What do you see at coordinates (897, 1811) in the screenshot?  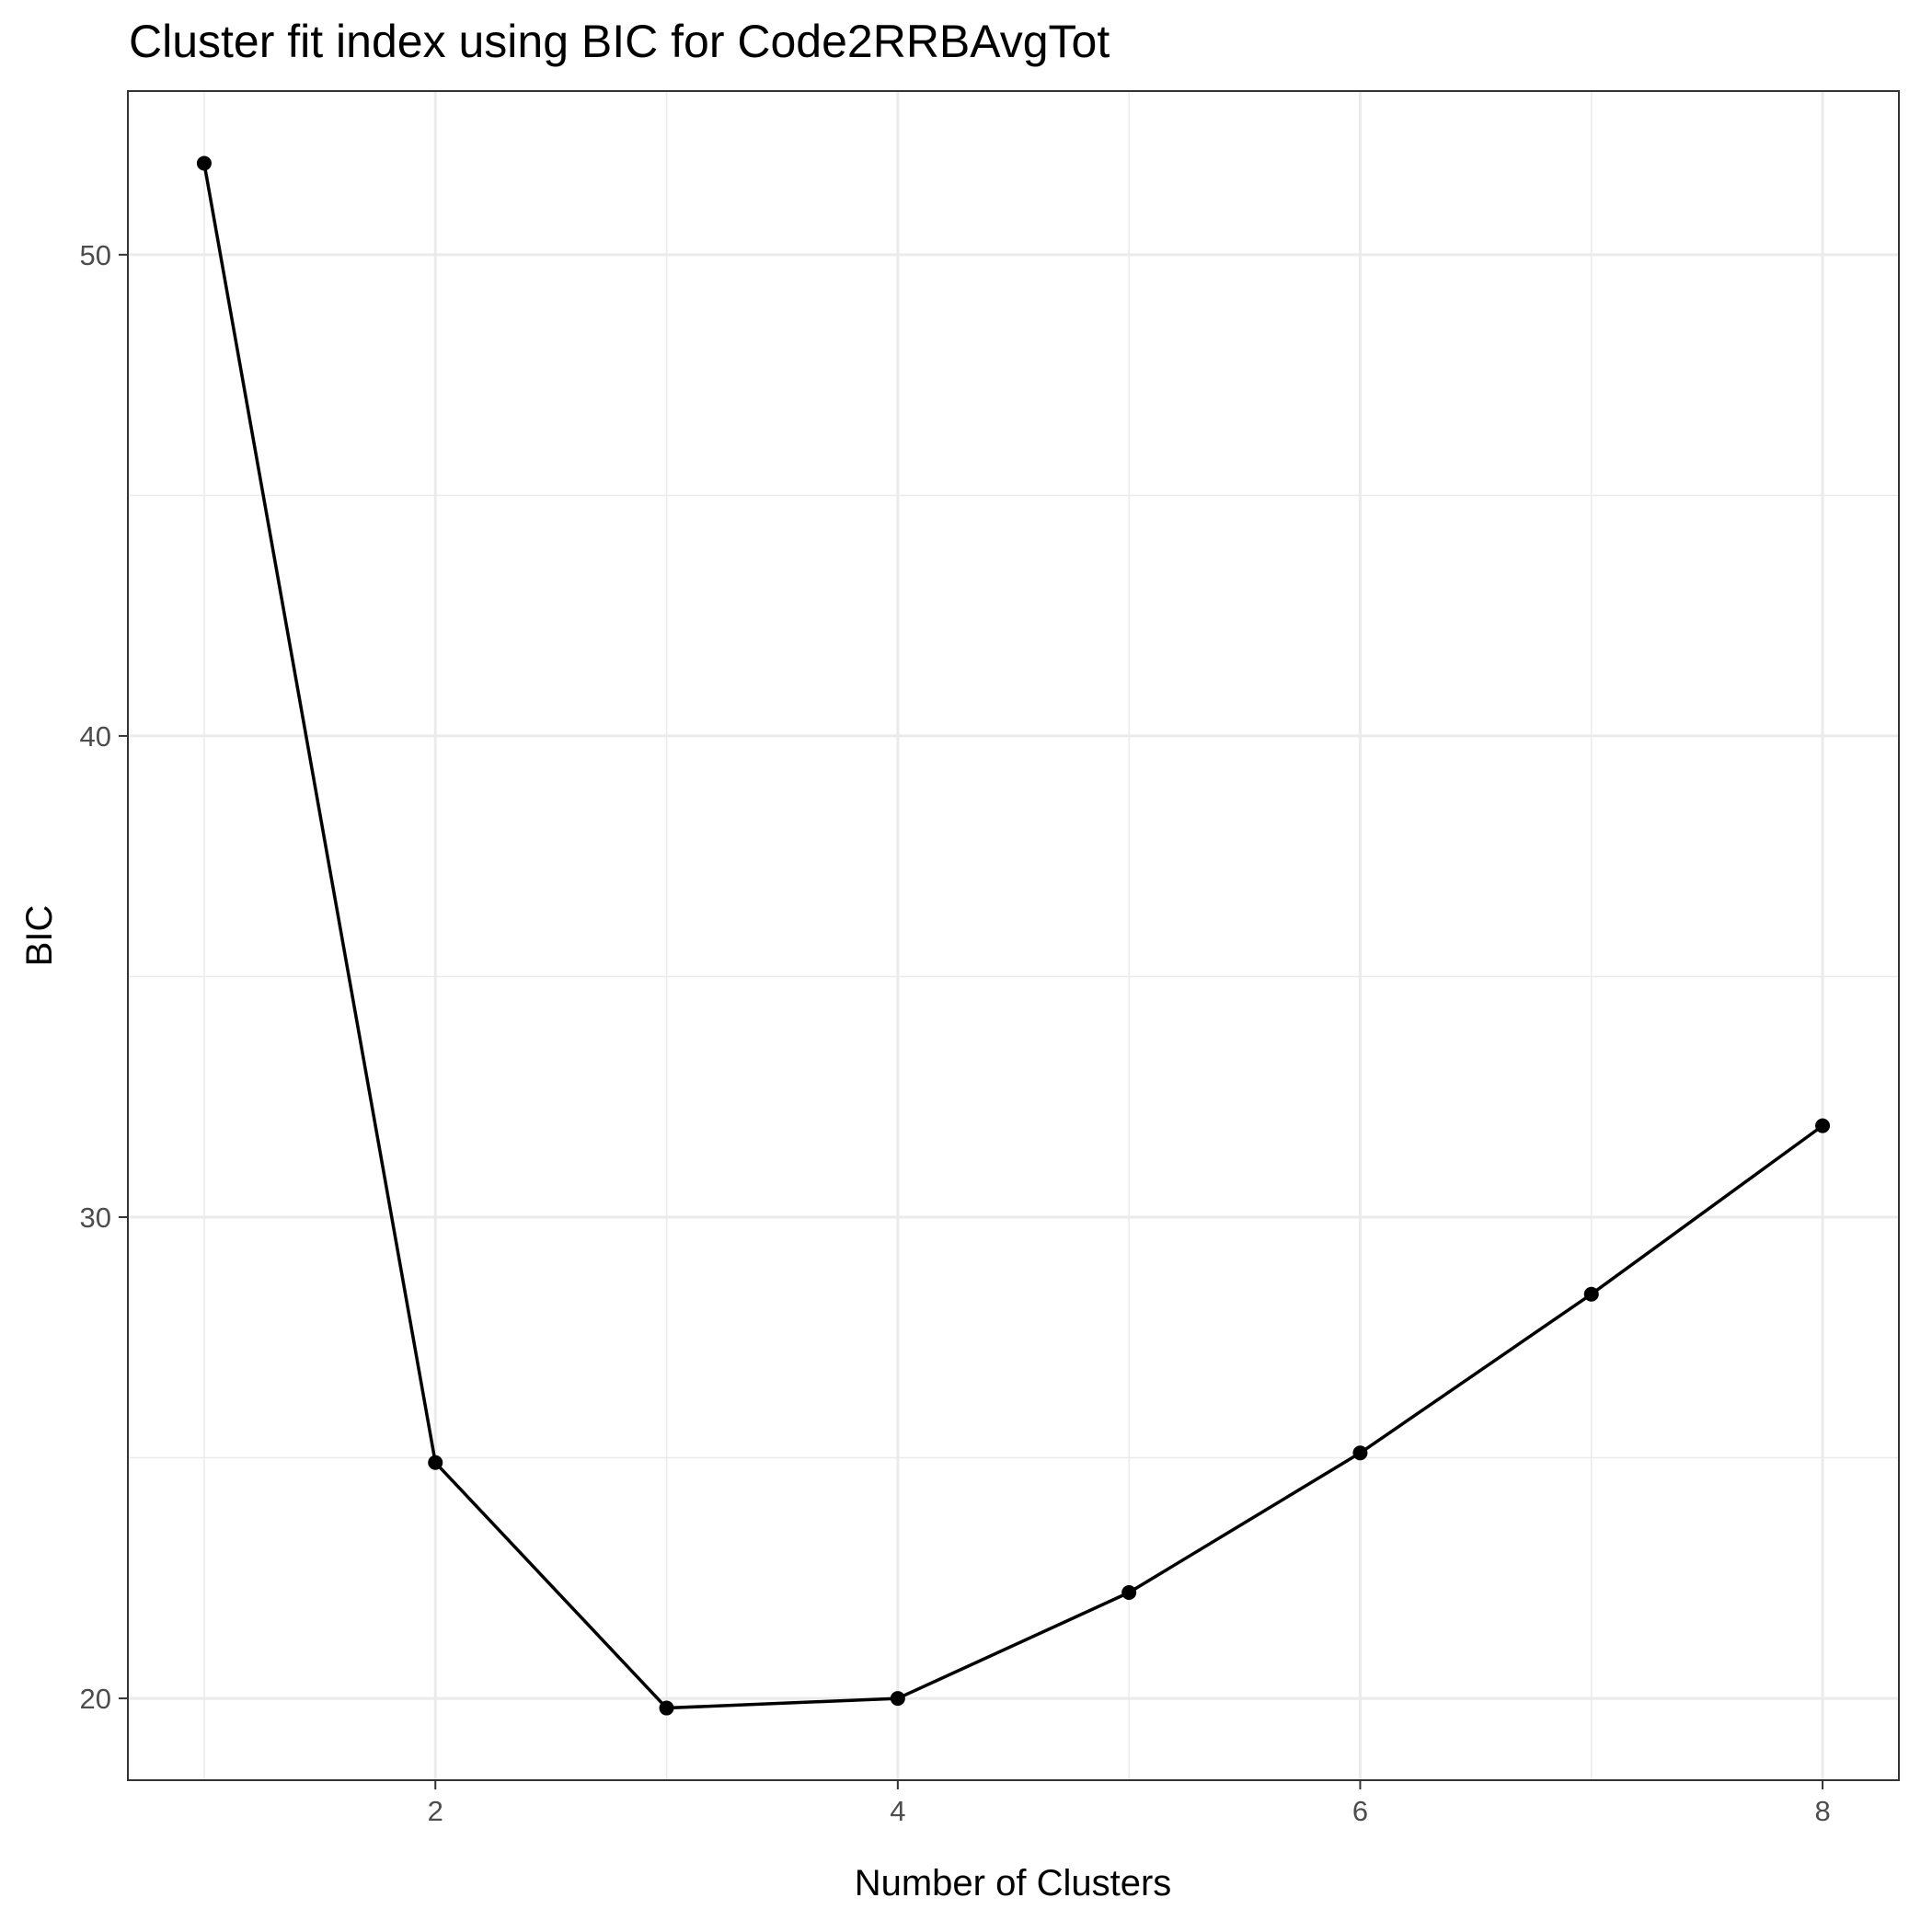 I see `x-tick-label: 4` at bounding box center [897, 1811].